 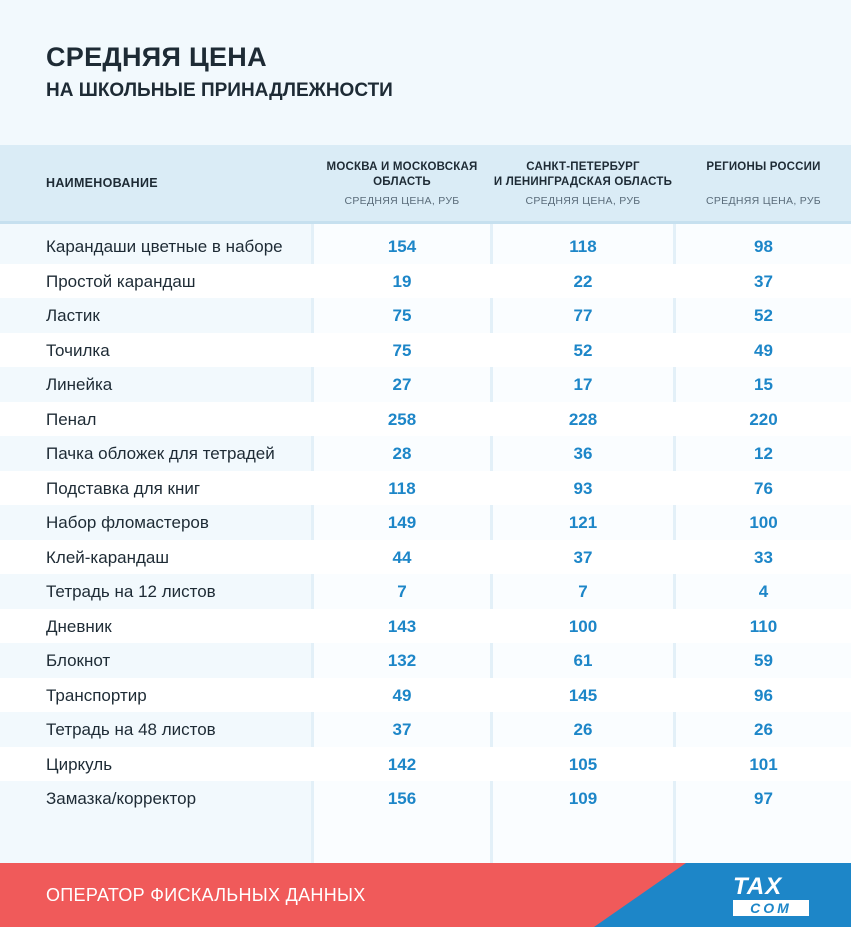 I want to click on price-value: 145, so click(x=583, y=695).